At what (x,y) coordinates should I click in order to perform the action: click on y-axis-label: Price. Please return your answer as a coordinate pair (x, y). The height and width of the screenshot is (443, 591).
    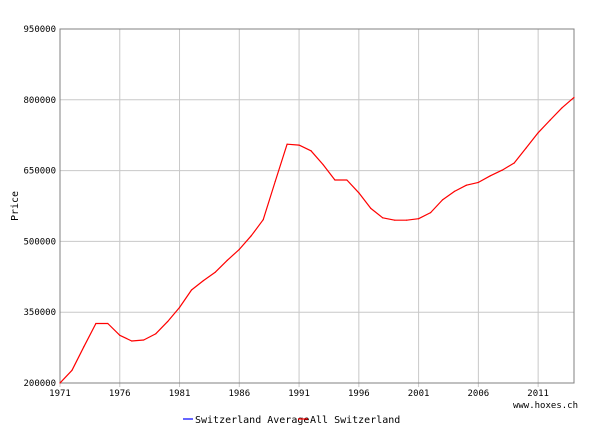
    Looking at the image, I should click on (15, 206).